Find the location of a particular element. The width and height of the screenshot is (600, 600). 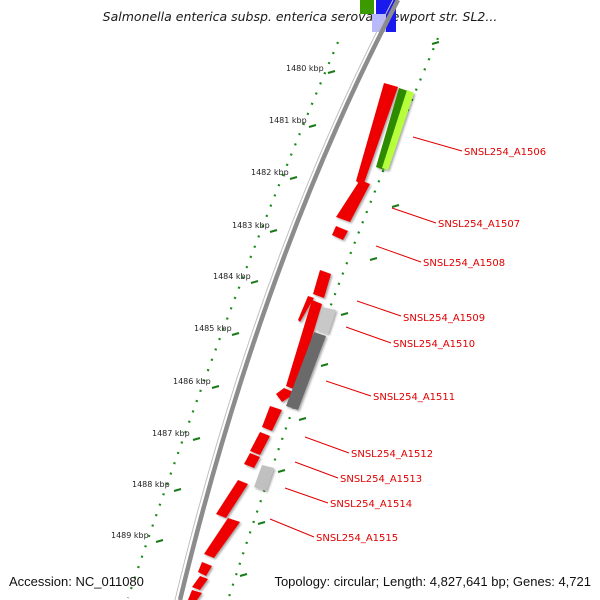

gene-label-a1507: SNSL254_A1507 is located at coordinates (479, 224).